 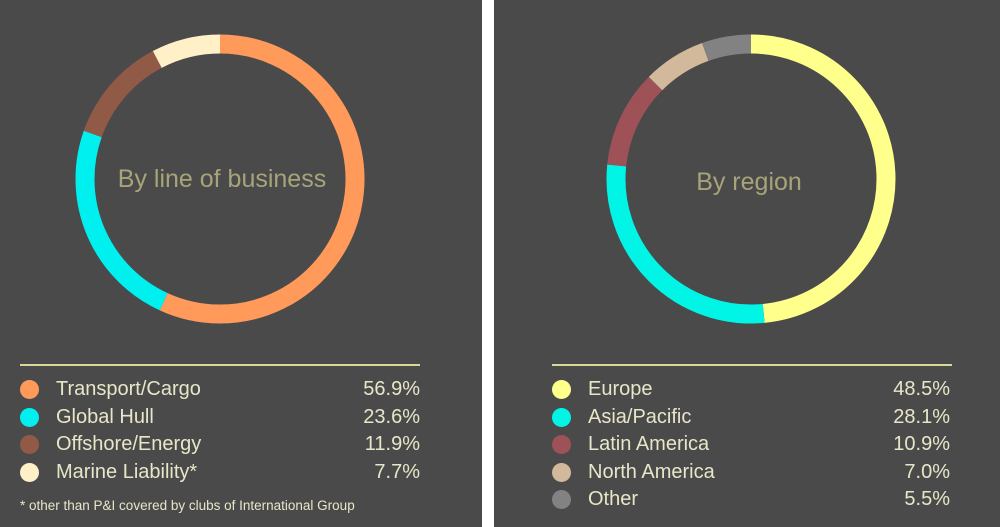 What do you see at coordinates (128, 389) in the screenshot?
I see `legend-label: Transport/Cargo` at bounding box center [128, 389].